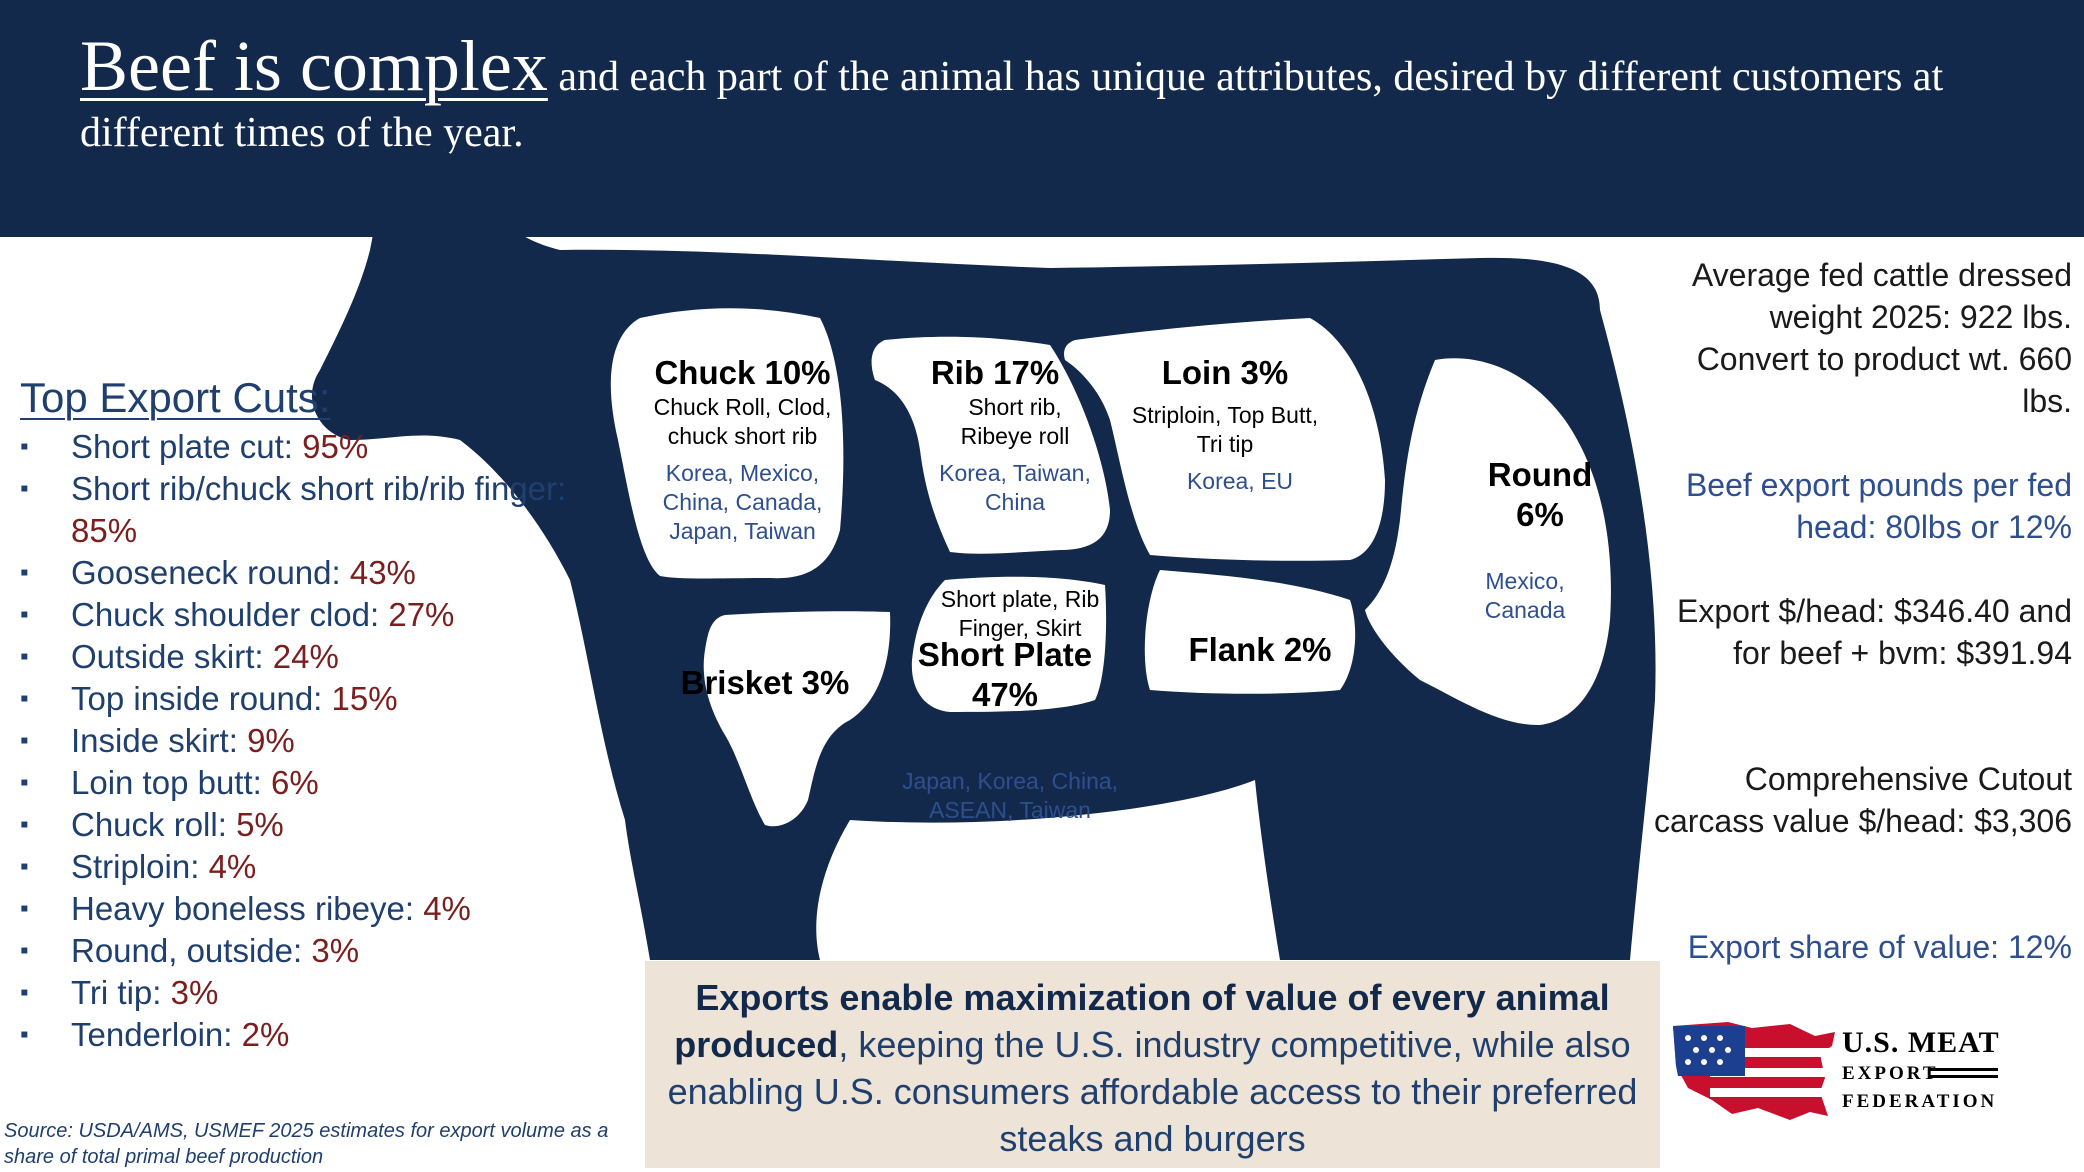  I want to click on export-cut-item: Inside skirt: 9%, so click(330, 741).